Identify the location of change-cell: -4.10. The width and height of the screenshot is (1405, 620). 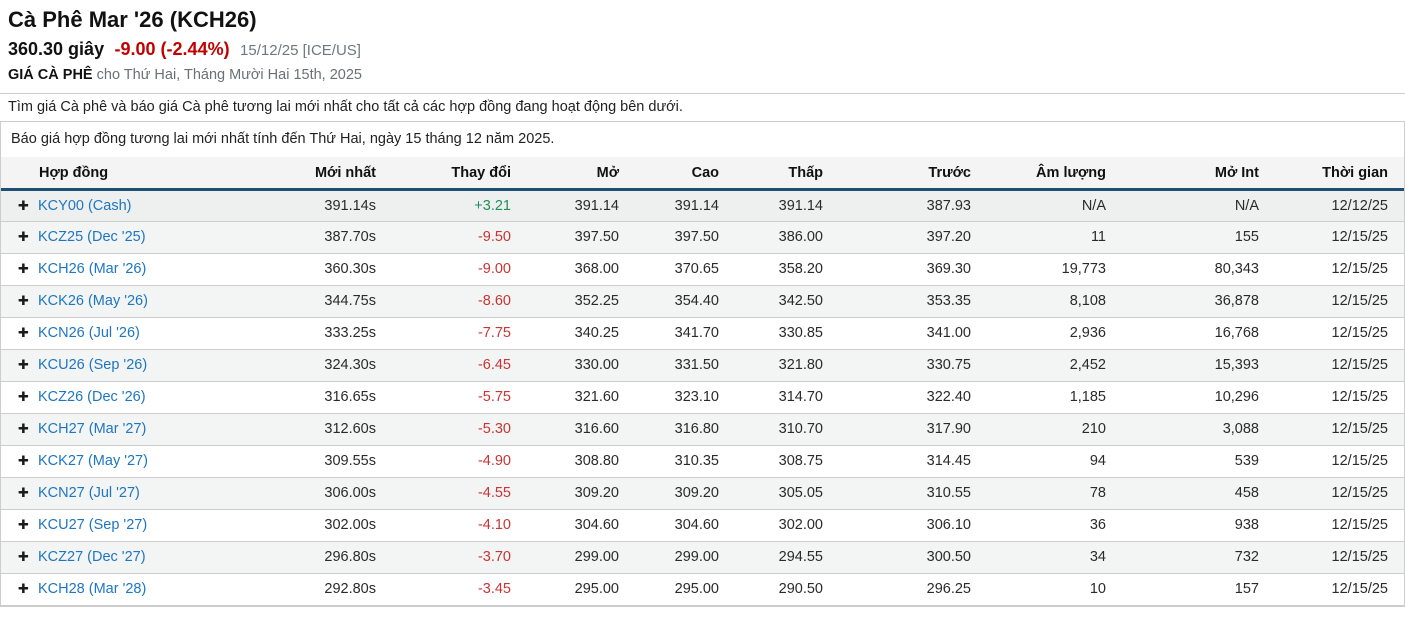
(451, 525).